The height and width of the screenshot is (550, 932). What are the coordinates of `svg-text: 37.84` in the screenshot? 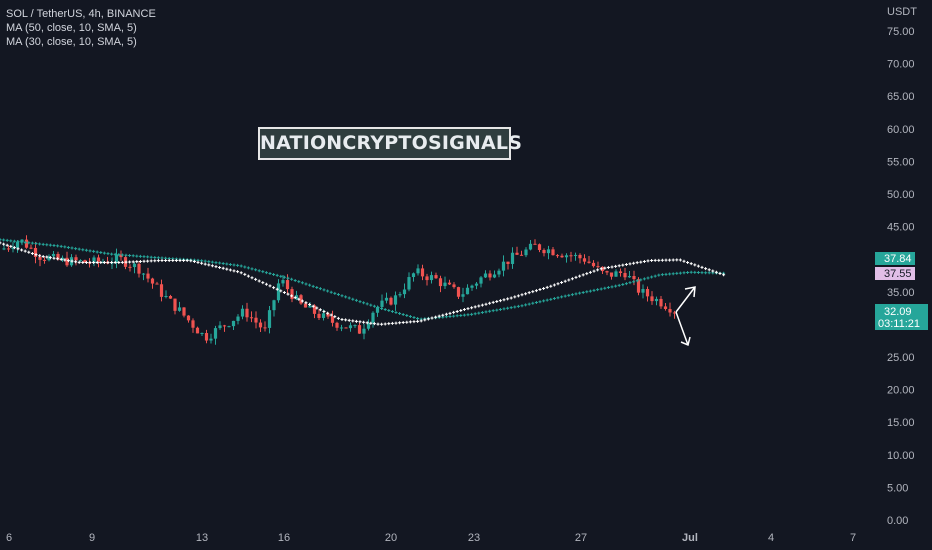 It's located at (898, 259).